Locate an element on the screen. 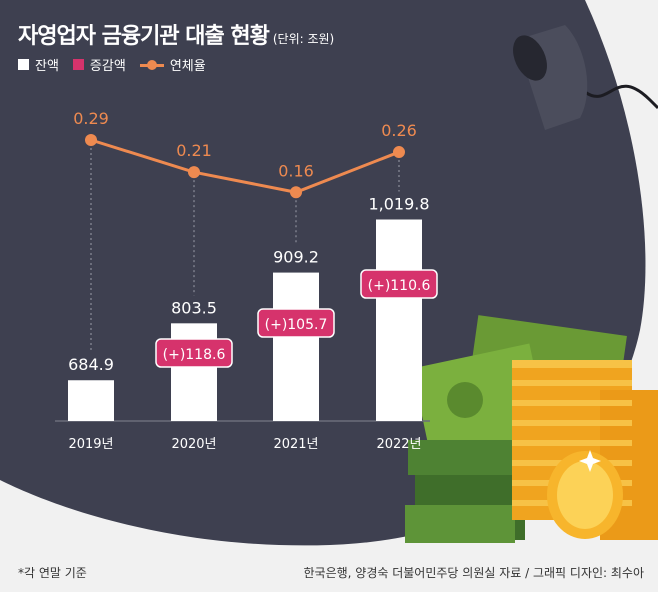  increase-value-label: (+)118.6 is located at coordinates (194, 355).